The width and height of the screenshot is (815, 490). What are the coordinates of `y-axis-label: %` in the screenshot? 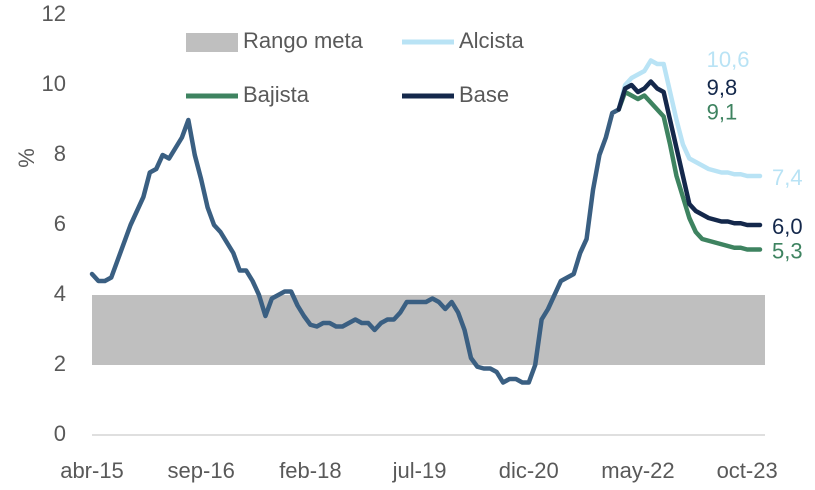 It's located at (26, 158).